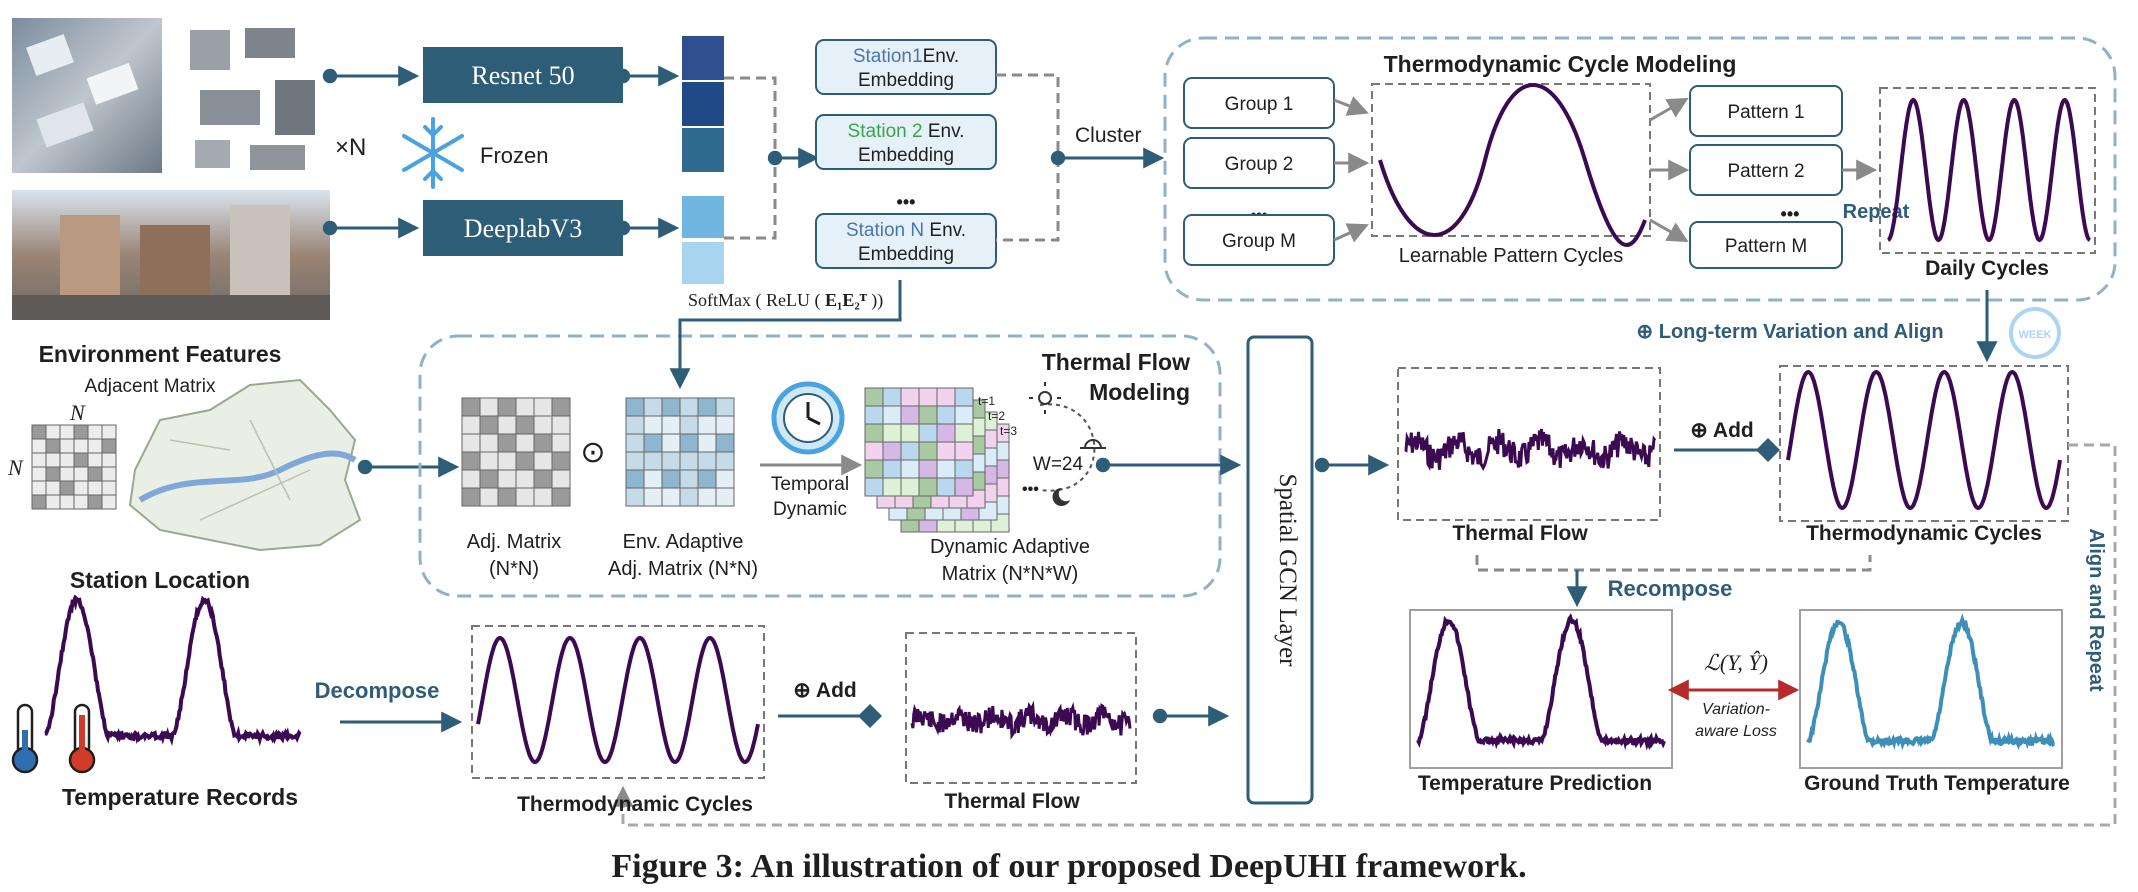 This screenshot has width=2138, height=892. I want to click on multiplier-label: ×N, so click(350, 147).